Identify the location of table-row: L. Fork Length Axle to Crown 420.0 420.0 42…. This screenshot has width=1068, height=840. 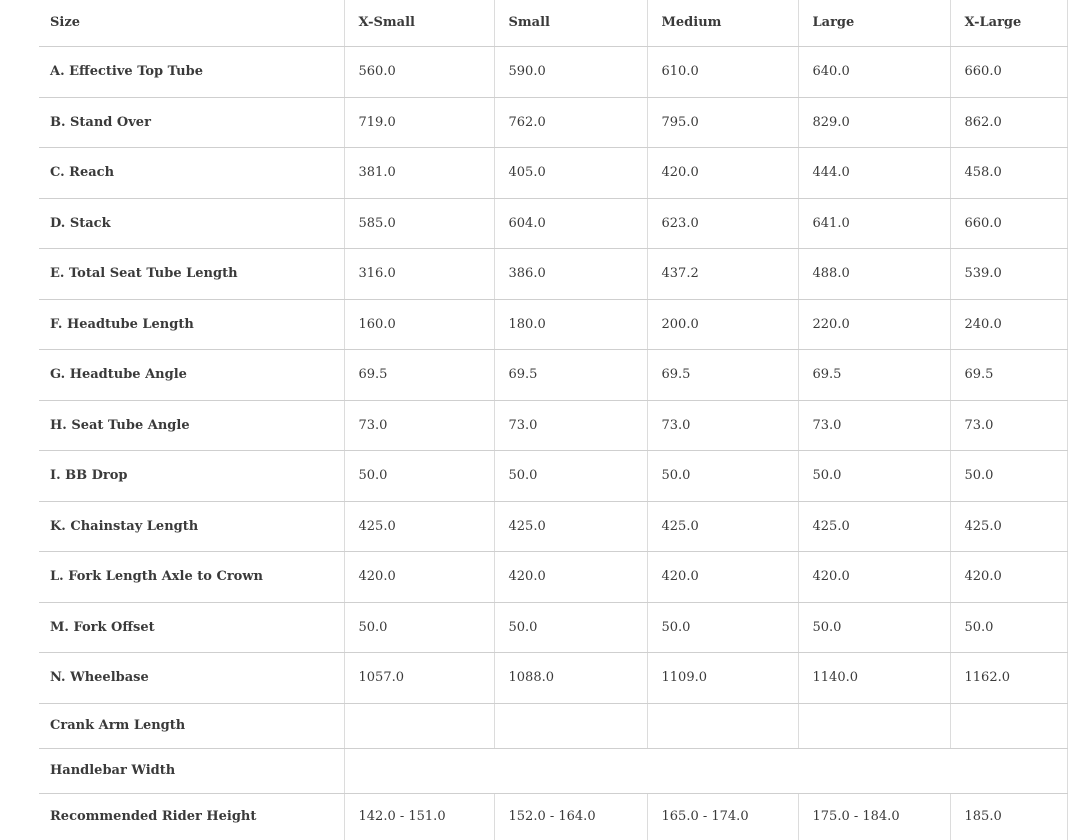
(553, 577).